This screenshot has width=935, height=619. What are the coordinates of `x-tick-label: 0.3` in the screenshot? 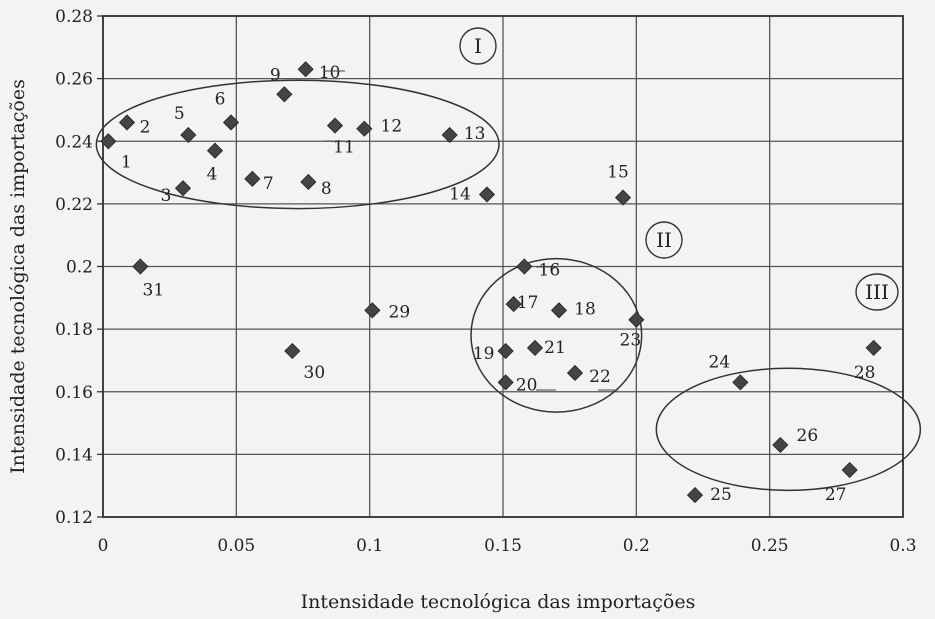 It's located at (902, 546).